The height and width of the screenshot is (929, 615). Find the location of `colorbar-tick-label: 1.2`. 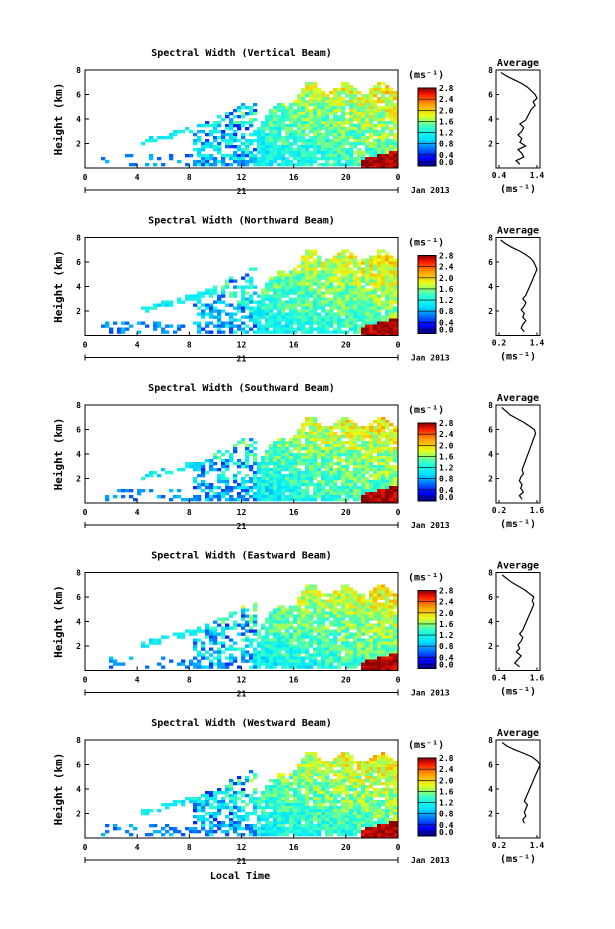

colorbar-tick-label: 1.2 is located at coordinates (446, 468).